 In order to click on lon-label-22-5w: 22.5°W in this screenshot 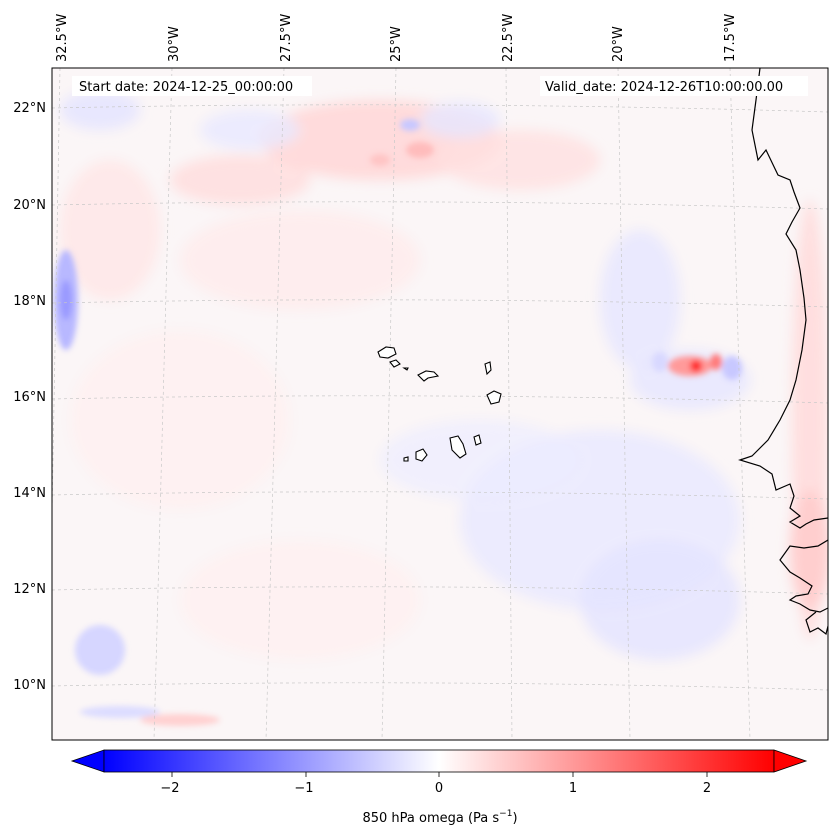, I will do `click(508, 38)`.